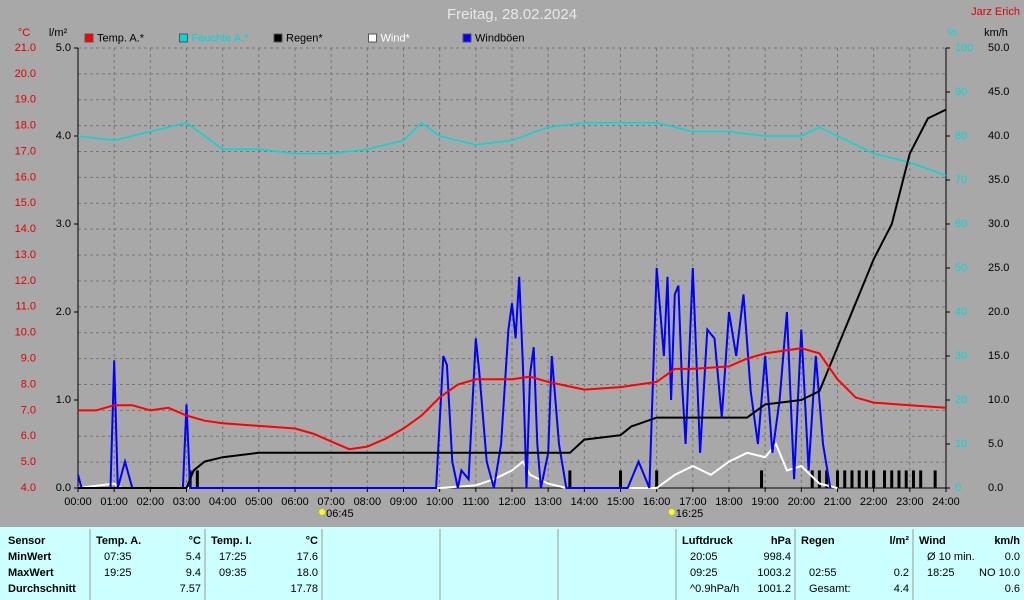  I want to click on y-tick-label: 21.0, so click(25, 48).